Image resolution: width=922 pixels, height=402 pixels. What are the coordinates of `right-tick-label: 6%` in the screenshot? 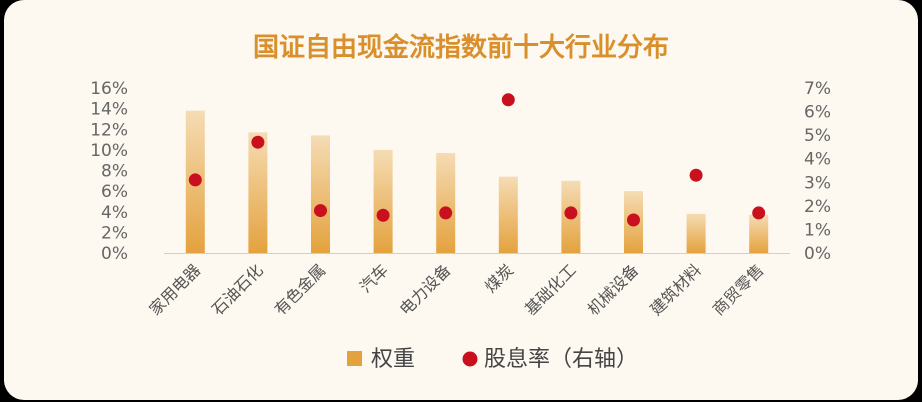 It's located at (817, 113).